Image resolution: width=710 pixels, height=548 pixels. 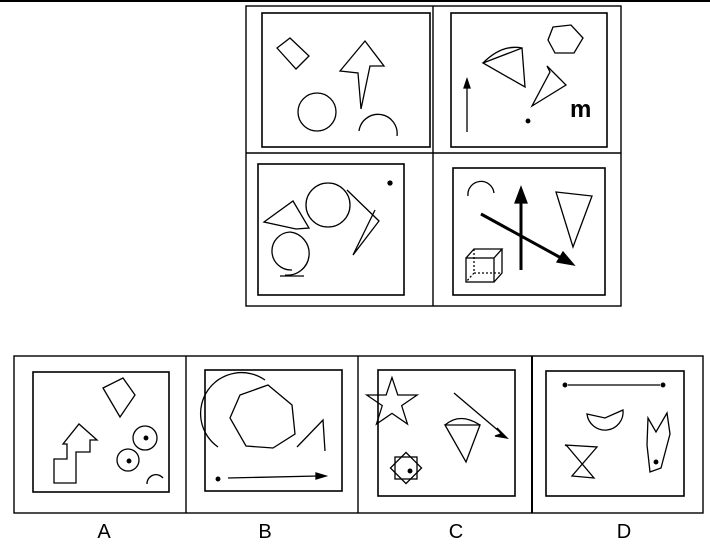 What do you see at coordinates (529, 231) in the screenshot?
I see `panel-bottom-right` at bounding box center [529, 231].